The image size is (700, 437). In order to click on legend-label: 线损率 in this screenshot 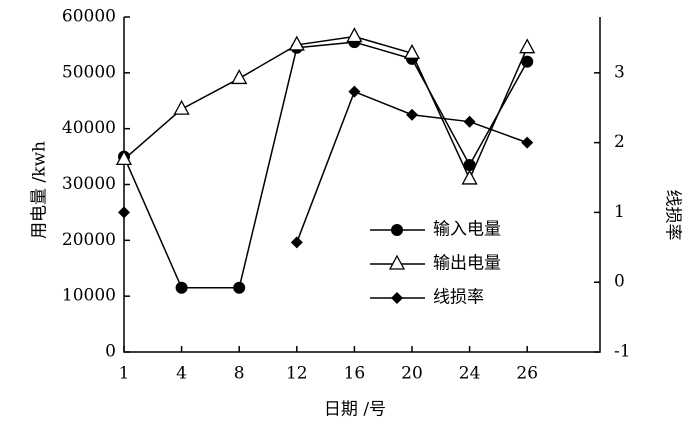, I will do `click(458, 298)`.